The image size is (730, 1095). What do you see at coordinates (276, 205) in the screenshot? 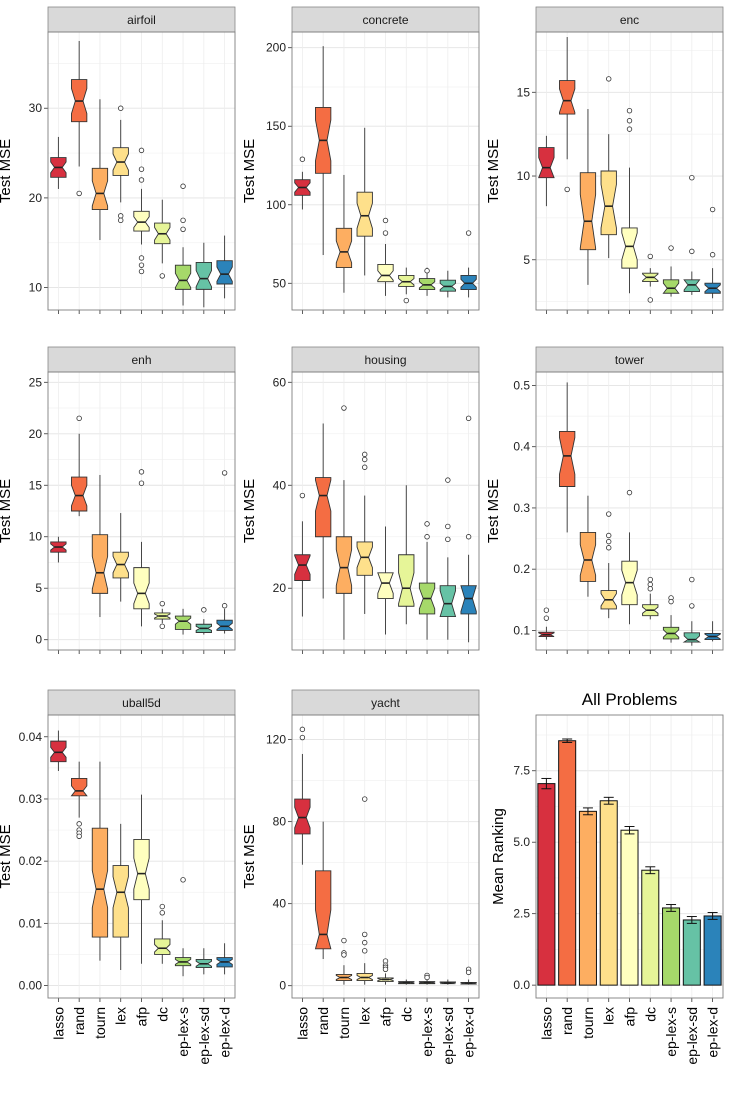
I see `y-tick-label: 100` at bounding box center [276, 205].